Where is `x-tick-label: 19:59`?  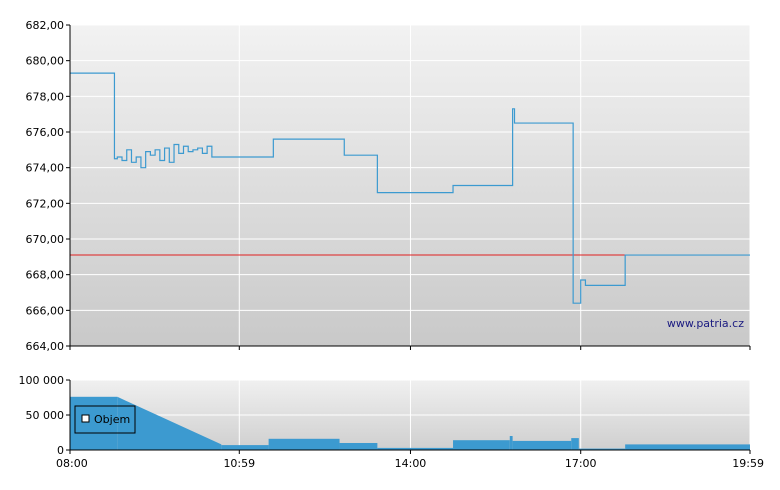
x-tick-label: 19:59 is located at coordinates (748, 463).